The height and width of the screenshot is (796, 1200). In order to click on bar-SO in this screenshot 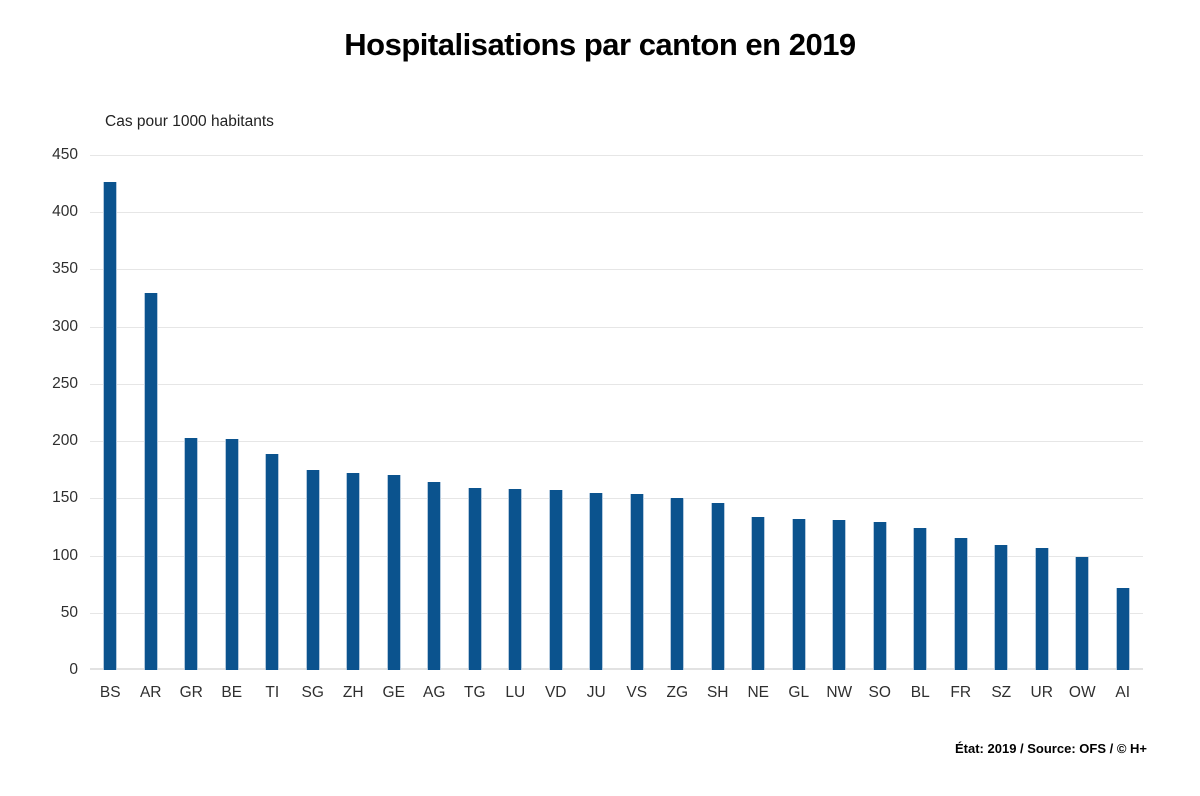, I will do `click(879, 596)`.